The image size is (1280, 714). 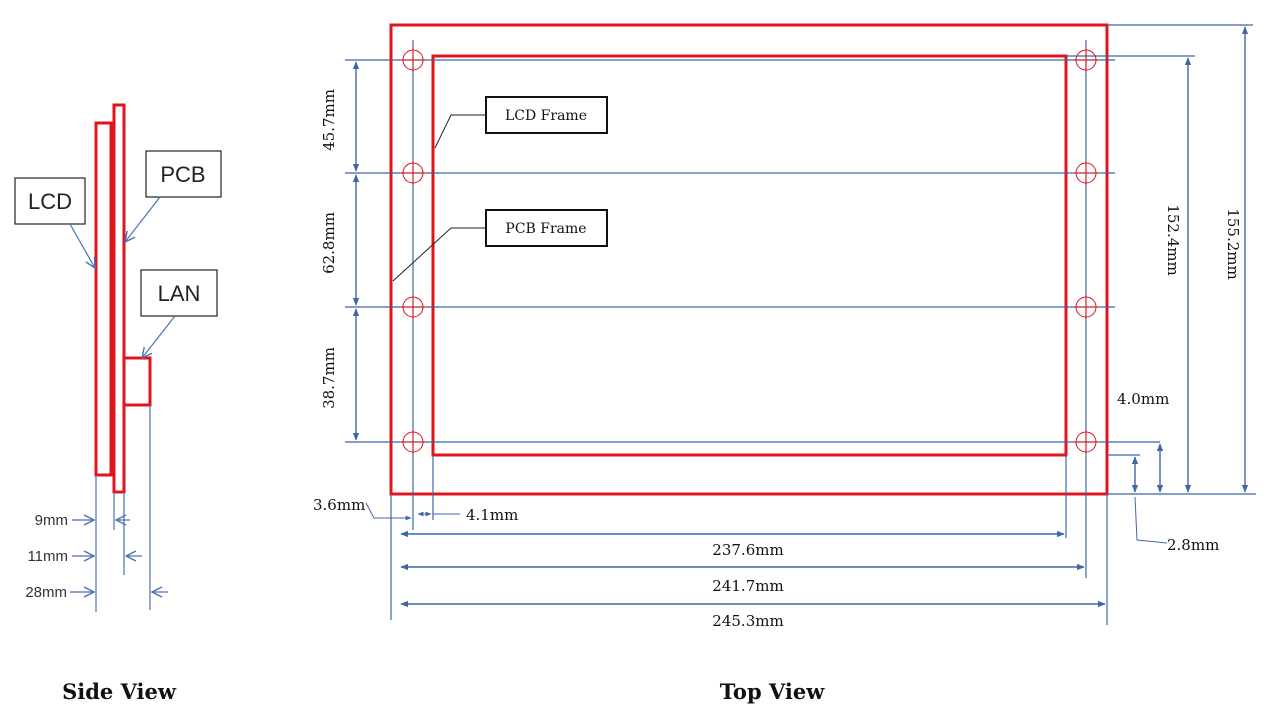 I want to click on dim-241-7mm: 241.7mm, so click(x=747, y=586).